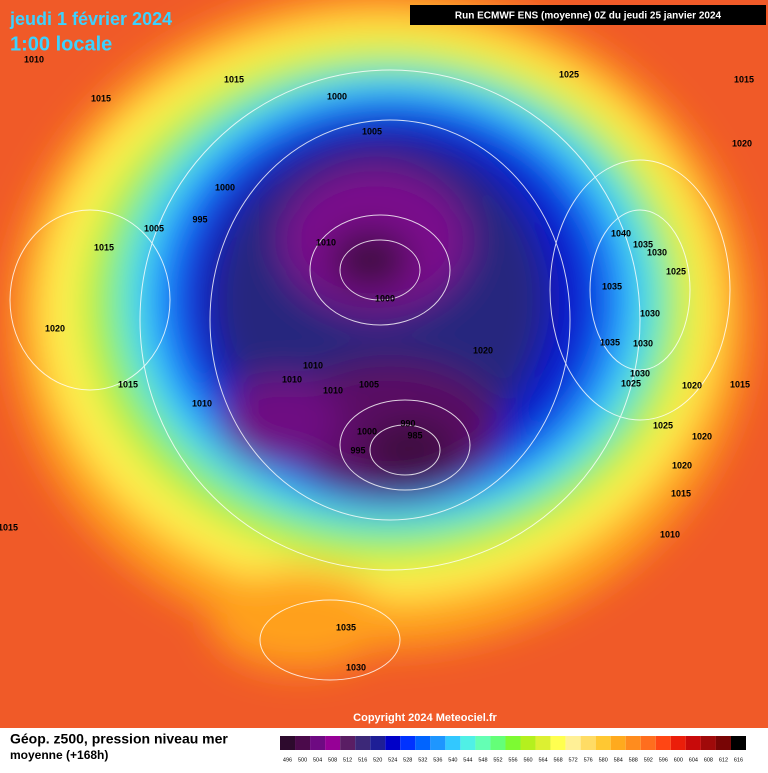 The width and height of the screenshot is (768, 773). Describe the element at coordinates (588, 760) in the screenshot. I see `scale-label: 576` at that location.